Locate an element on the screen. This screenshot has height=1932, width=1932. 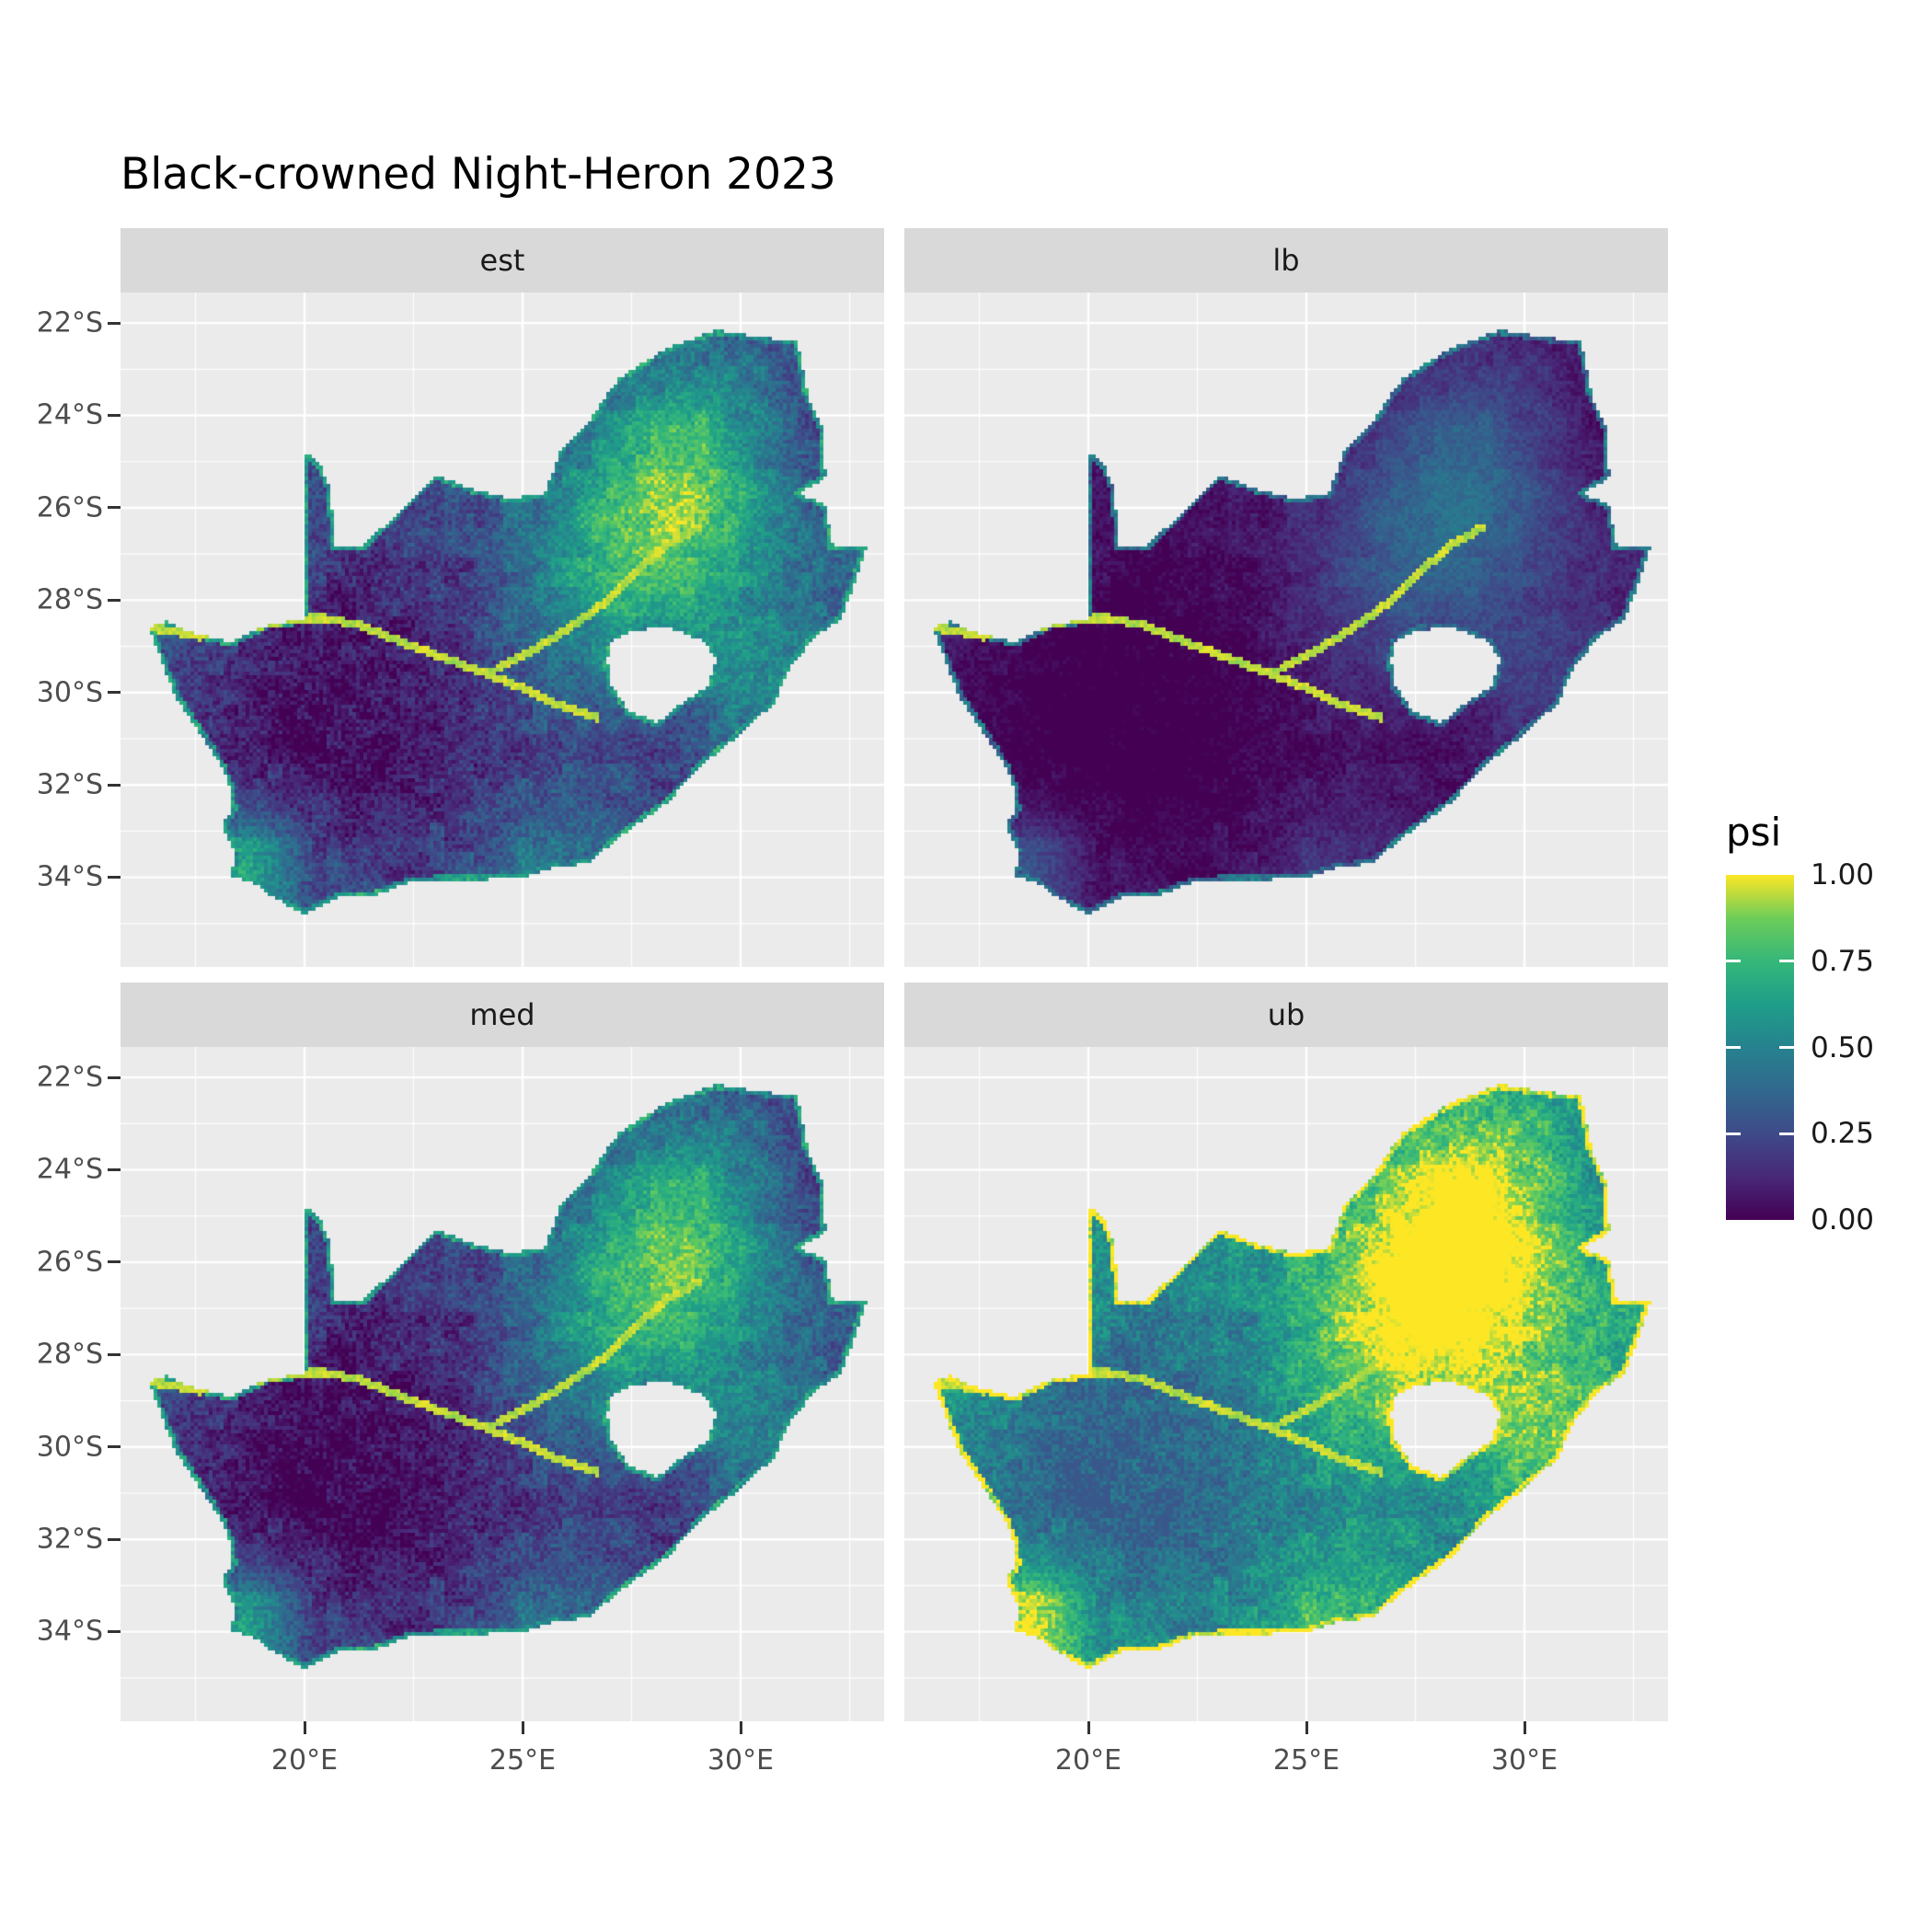
map-canvas-est is located at coordinates (502, 630).